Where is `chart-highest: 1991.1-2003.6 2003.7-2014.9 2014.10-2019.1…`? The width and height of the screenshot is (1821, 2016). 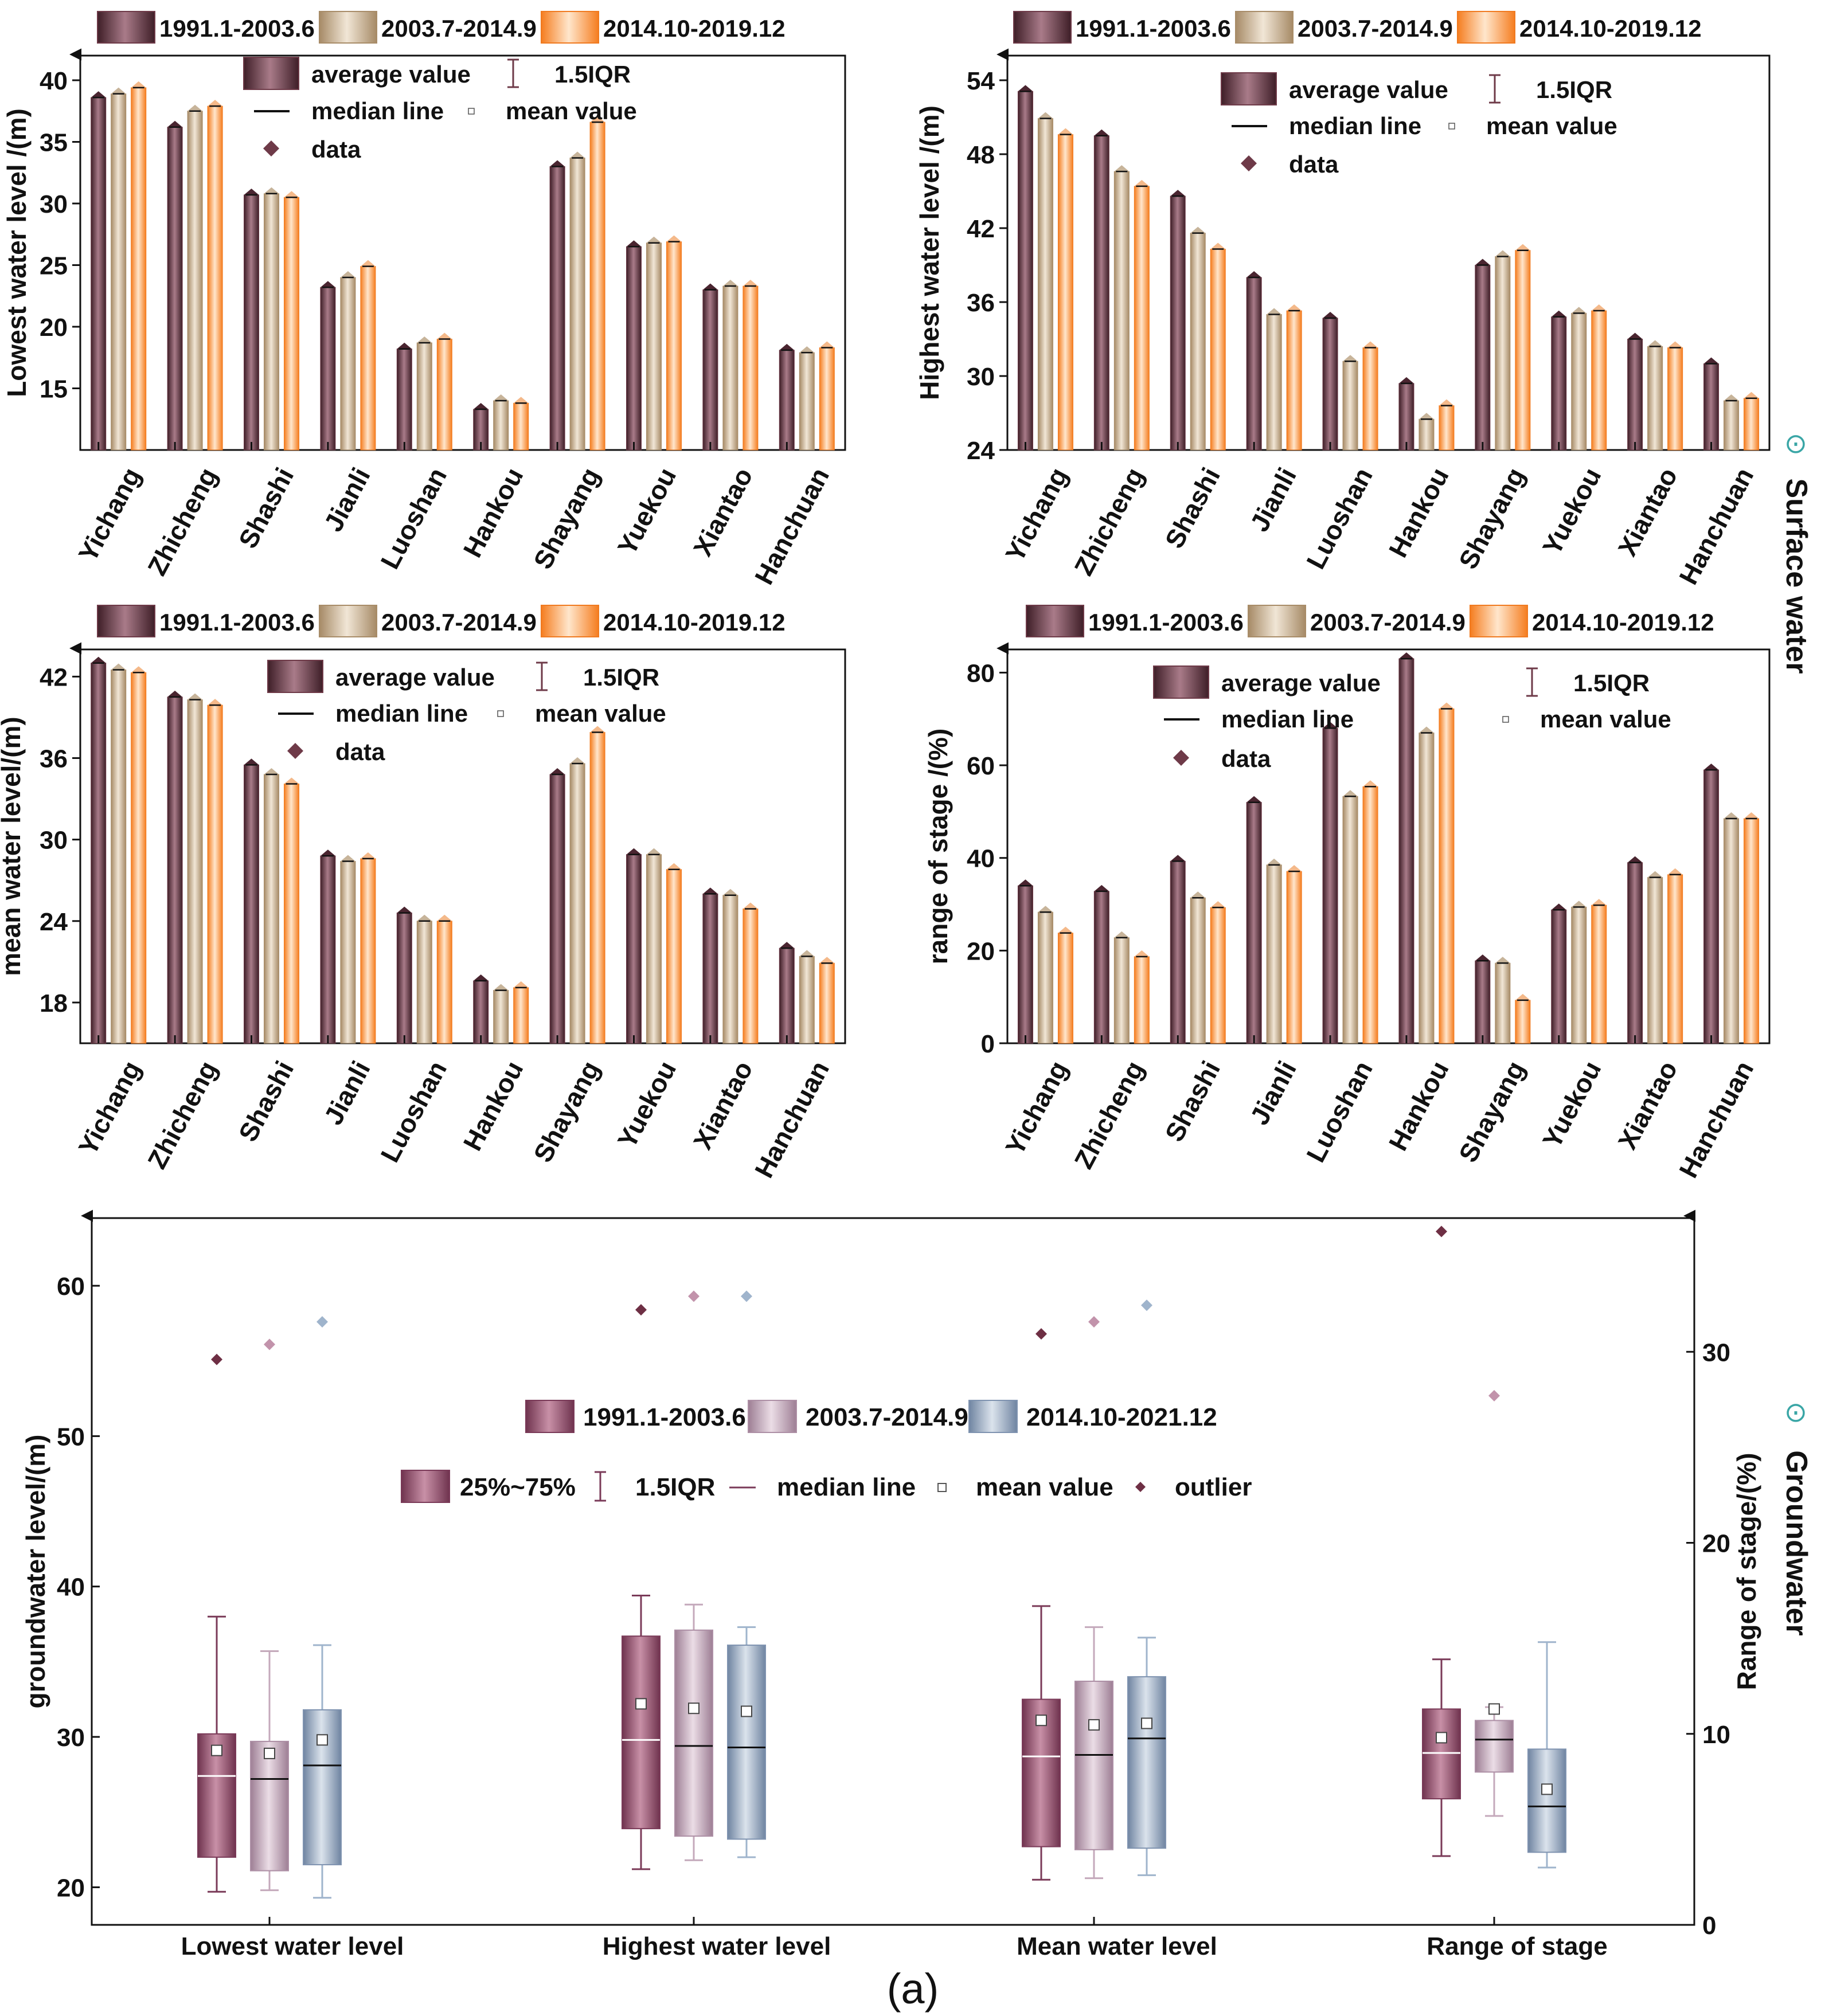 chart-highest: 1991.1-2003.6 2003.7-2014.9 2014.10-2019.1… is located at coordinates (1343, 300).